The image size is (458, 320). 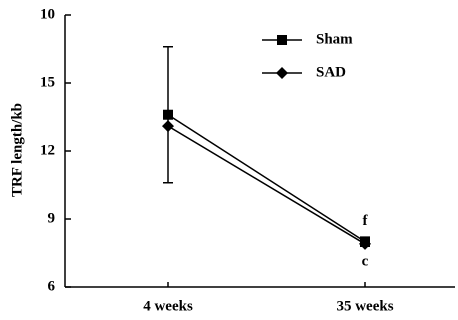 I want to click on x-tick-label: 4 weeks, so click(x=168, y=306).